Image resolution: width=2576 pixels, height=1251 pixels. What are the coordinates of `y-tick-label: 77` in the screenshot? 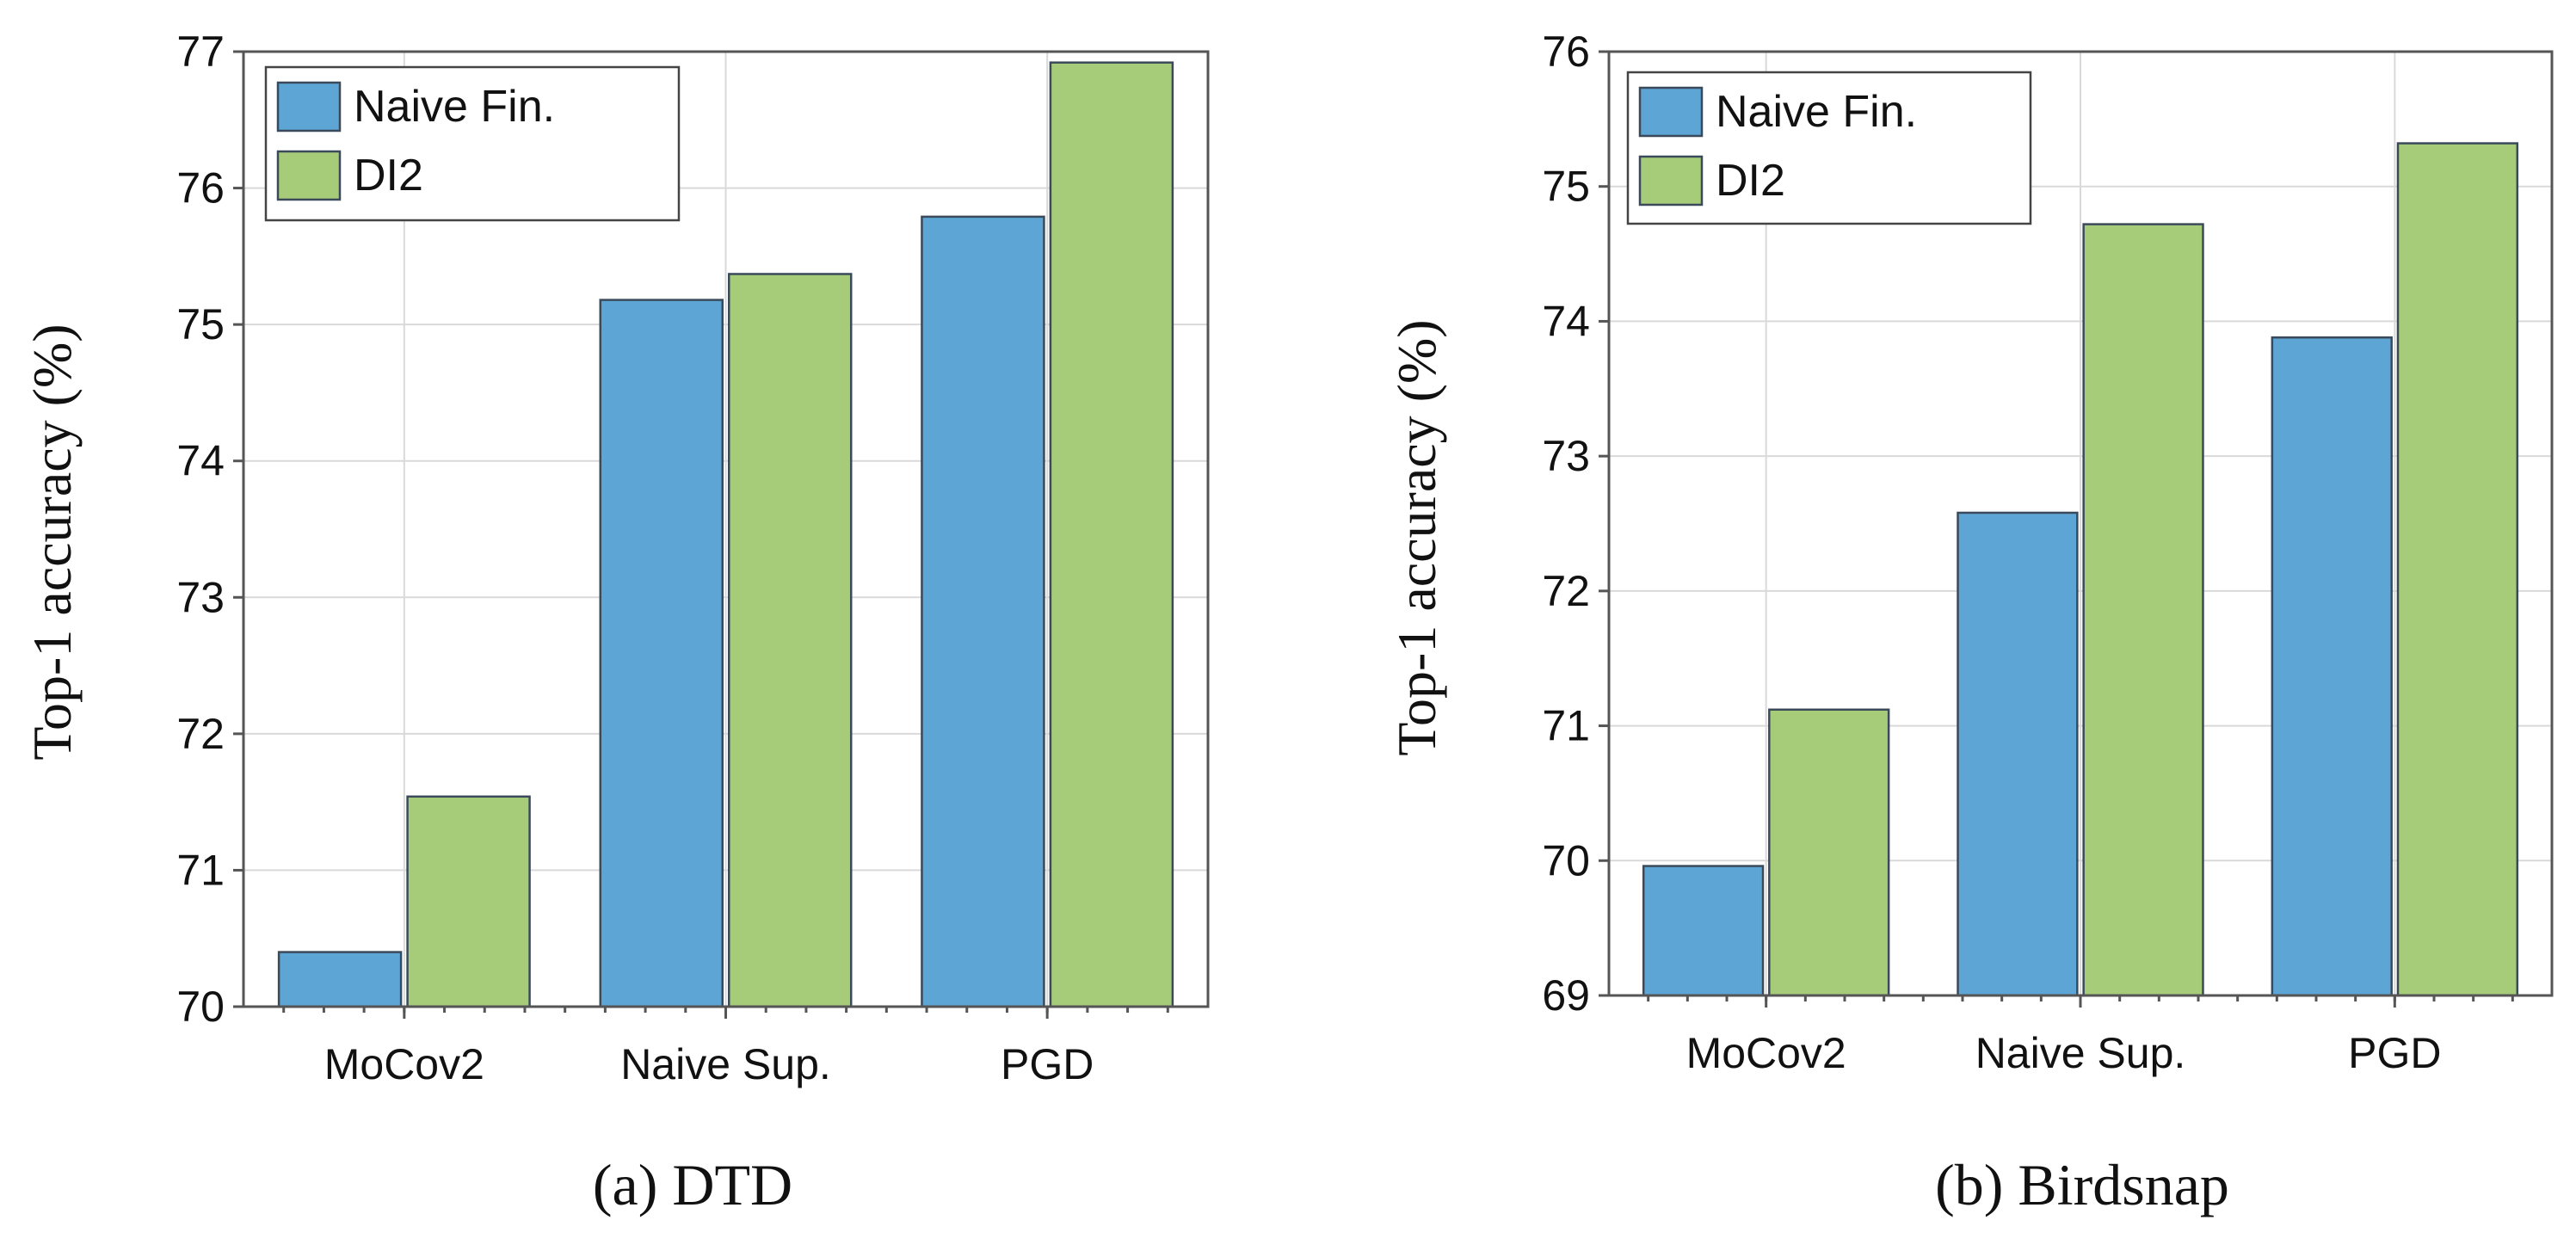 It's located at (200, 52).